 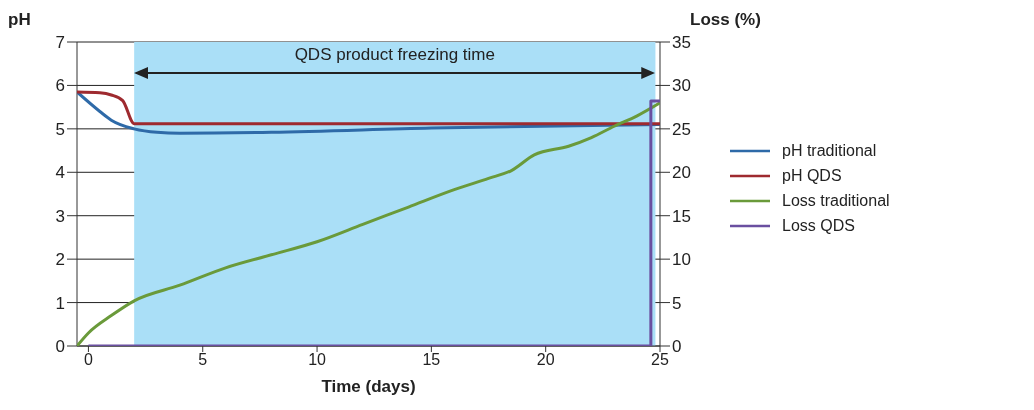 What do you see at coordinates (60, 43) in the screenshot?
I see `y-tick-label: 7` at bounding box center [60, 43].